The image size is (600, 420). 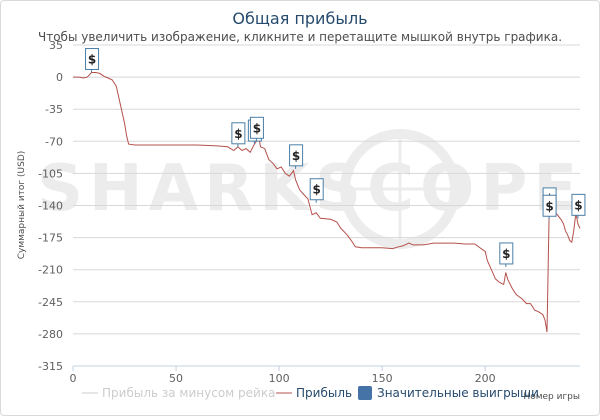 What do you see at coordinates (50, 270) in the screenshot?
I see `y-tick-label: -210` at bounding box center [50, 270].